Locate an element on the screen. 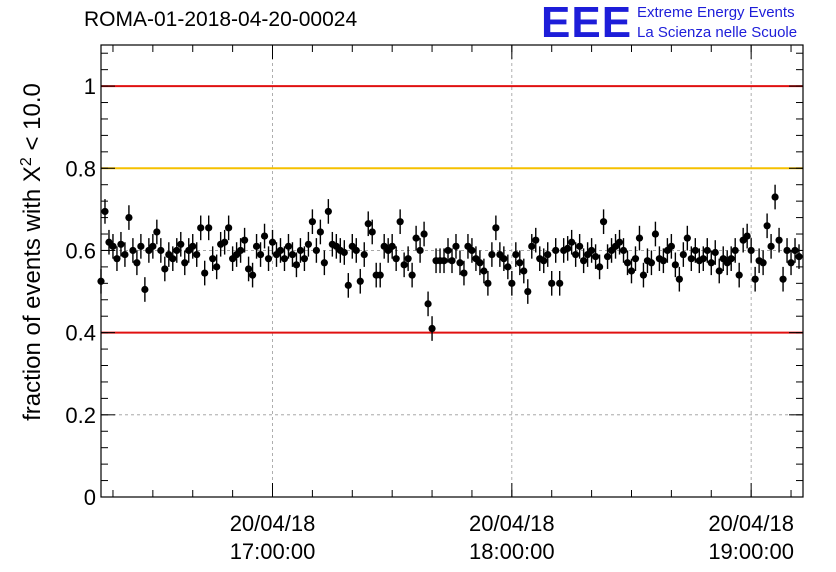  eee-logo-mark: EEE is located at coordinates (587, 23).